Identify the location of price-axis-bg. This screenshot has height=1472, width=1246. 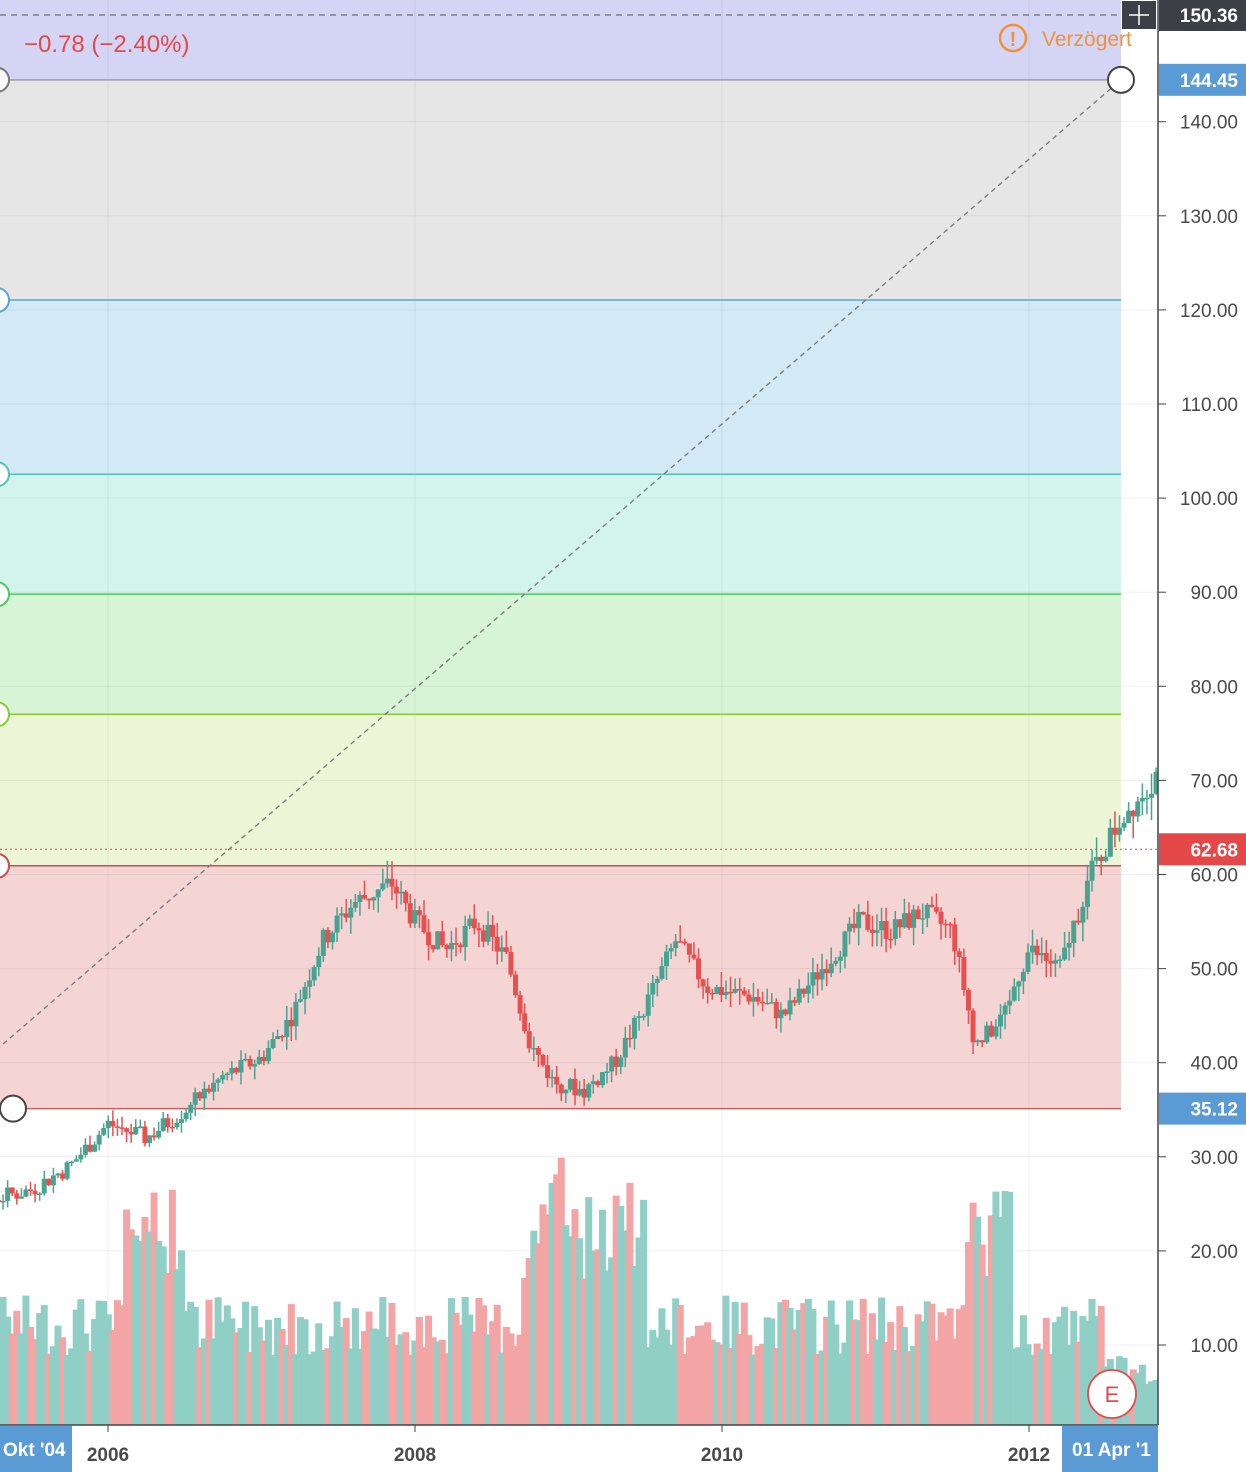
(1202, 736).